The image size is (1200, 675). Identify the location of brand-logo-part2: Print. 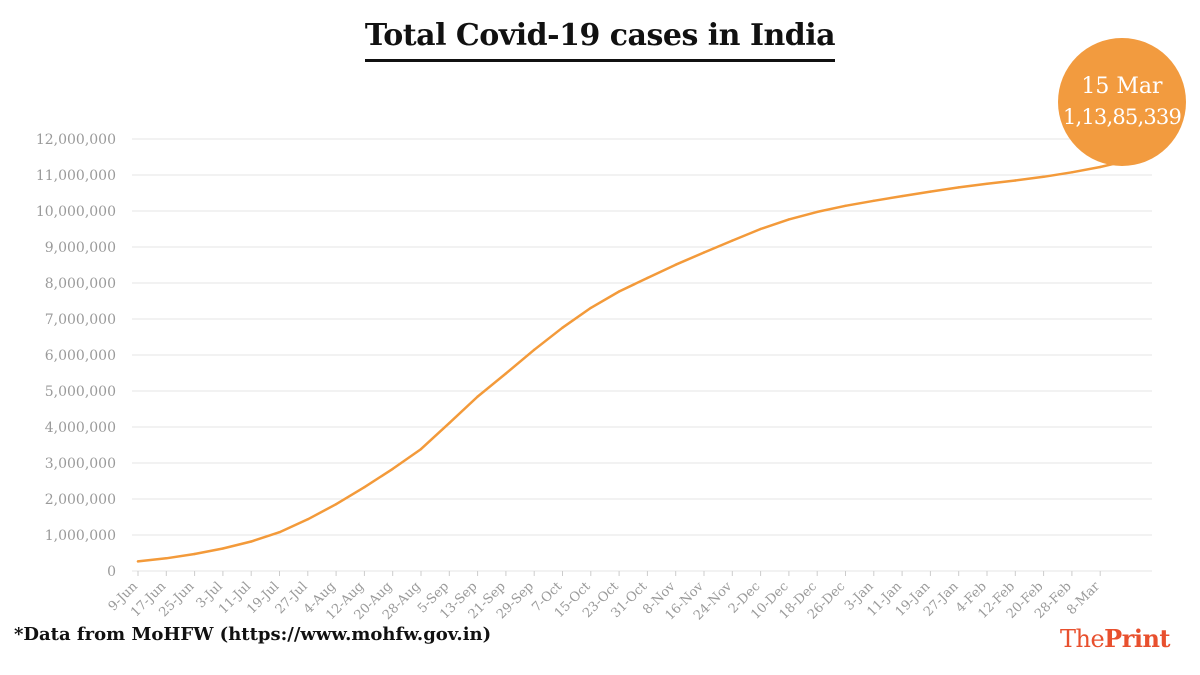
(1137, 638).